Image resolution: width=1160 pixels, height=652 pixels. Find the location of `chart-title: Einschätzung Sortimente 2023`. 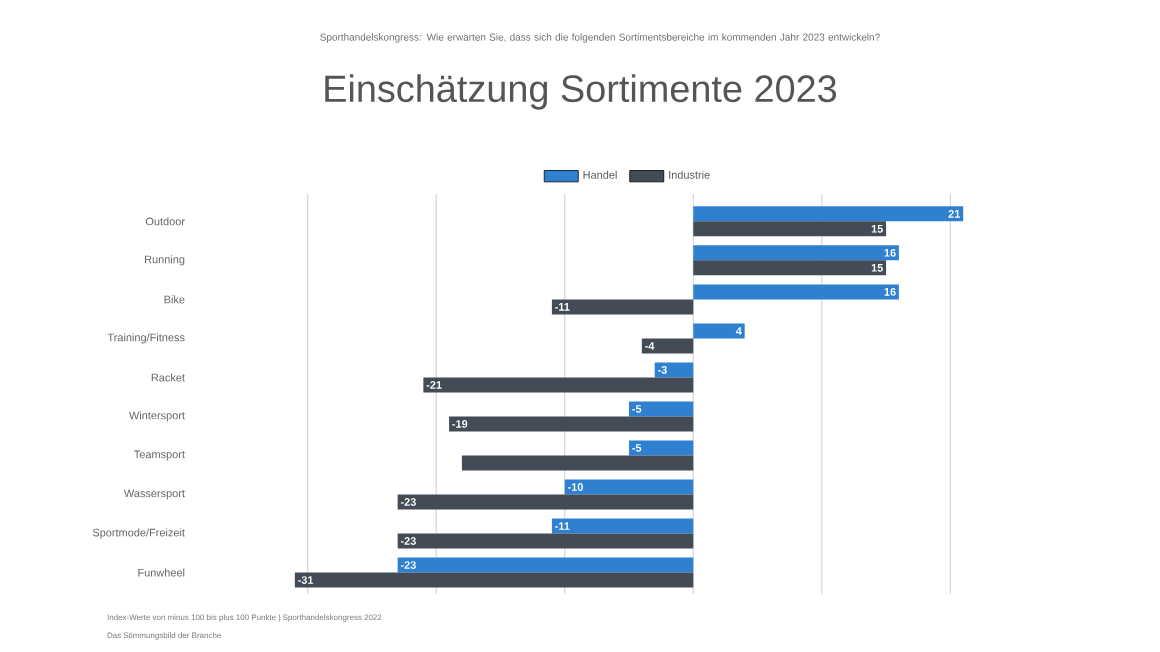

chart-title: Einschätzung Sortimente 2023 is located at coordinates (581, 92).